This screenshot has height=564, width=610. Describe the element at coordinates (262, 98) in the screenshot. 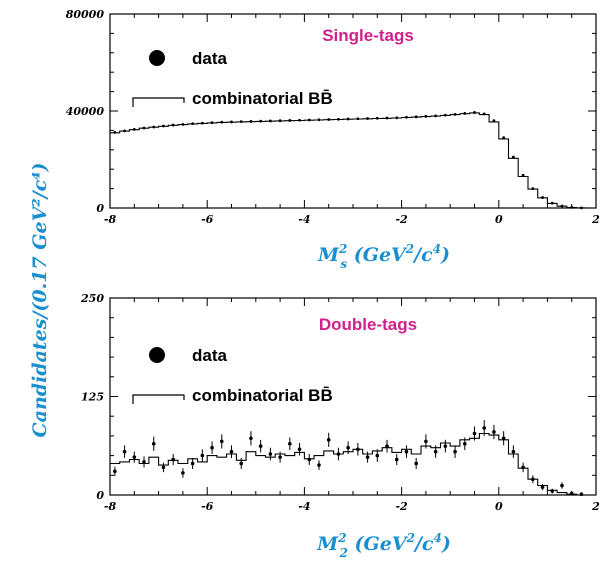

I see `legend-combinatorial-label: combinatorial BB̄` at that location.